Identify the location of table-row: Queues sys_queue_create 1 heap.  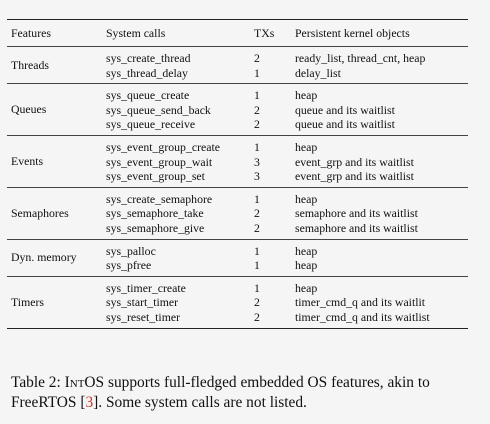
(237, 109).